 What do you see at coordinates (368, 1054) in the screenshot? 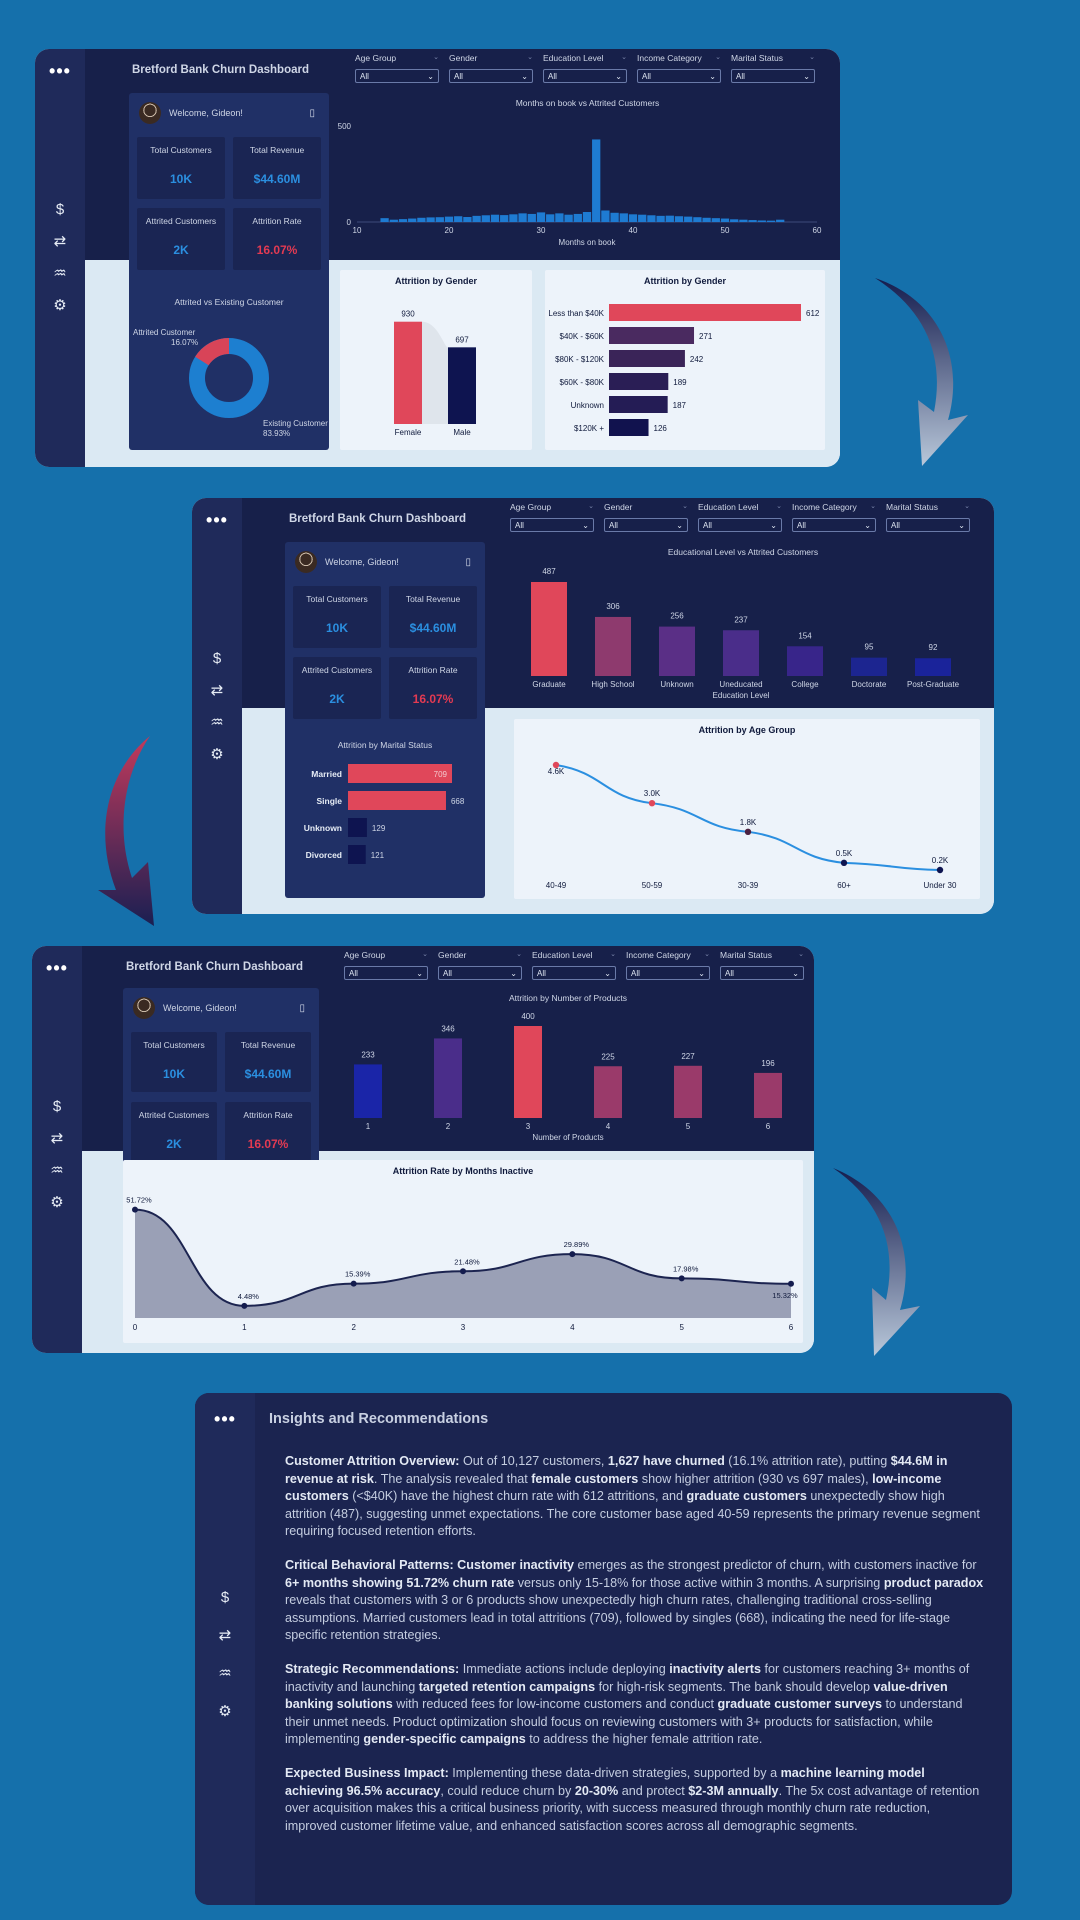
I see `data-label: 233` at bounding box center [368, 1054].